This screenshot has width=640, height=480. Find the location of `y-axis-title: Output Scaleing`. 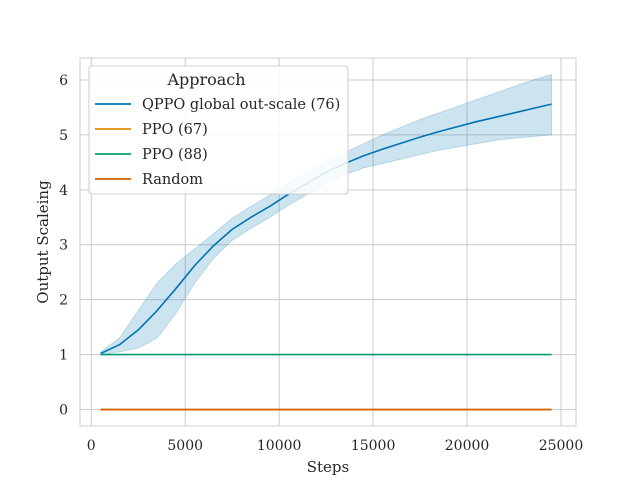

y-axis-title: Output Scaleing is located at coordinates (43, 242).